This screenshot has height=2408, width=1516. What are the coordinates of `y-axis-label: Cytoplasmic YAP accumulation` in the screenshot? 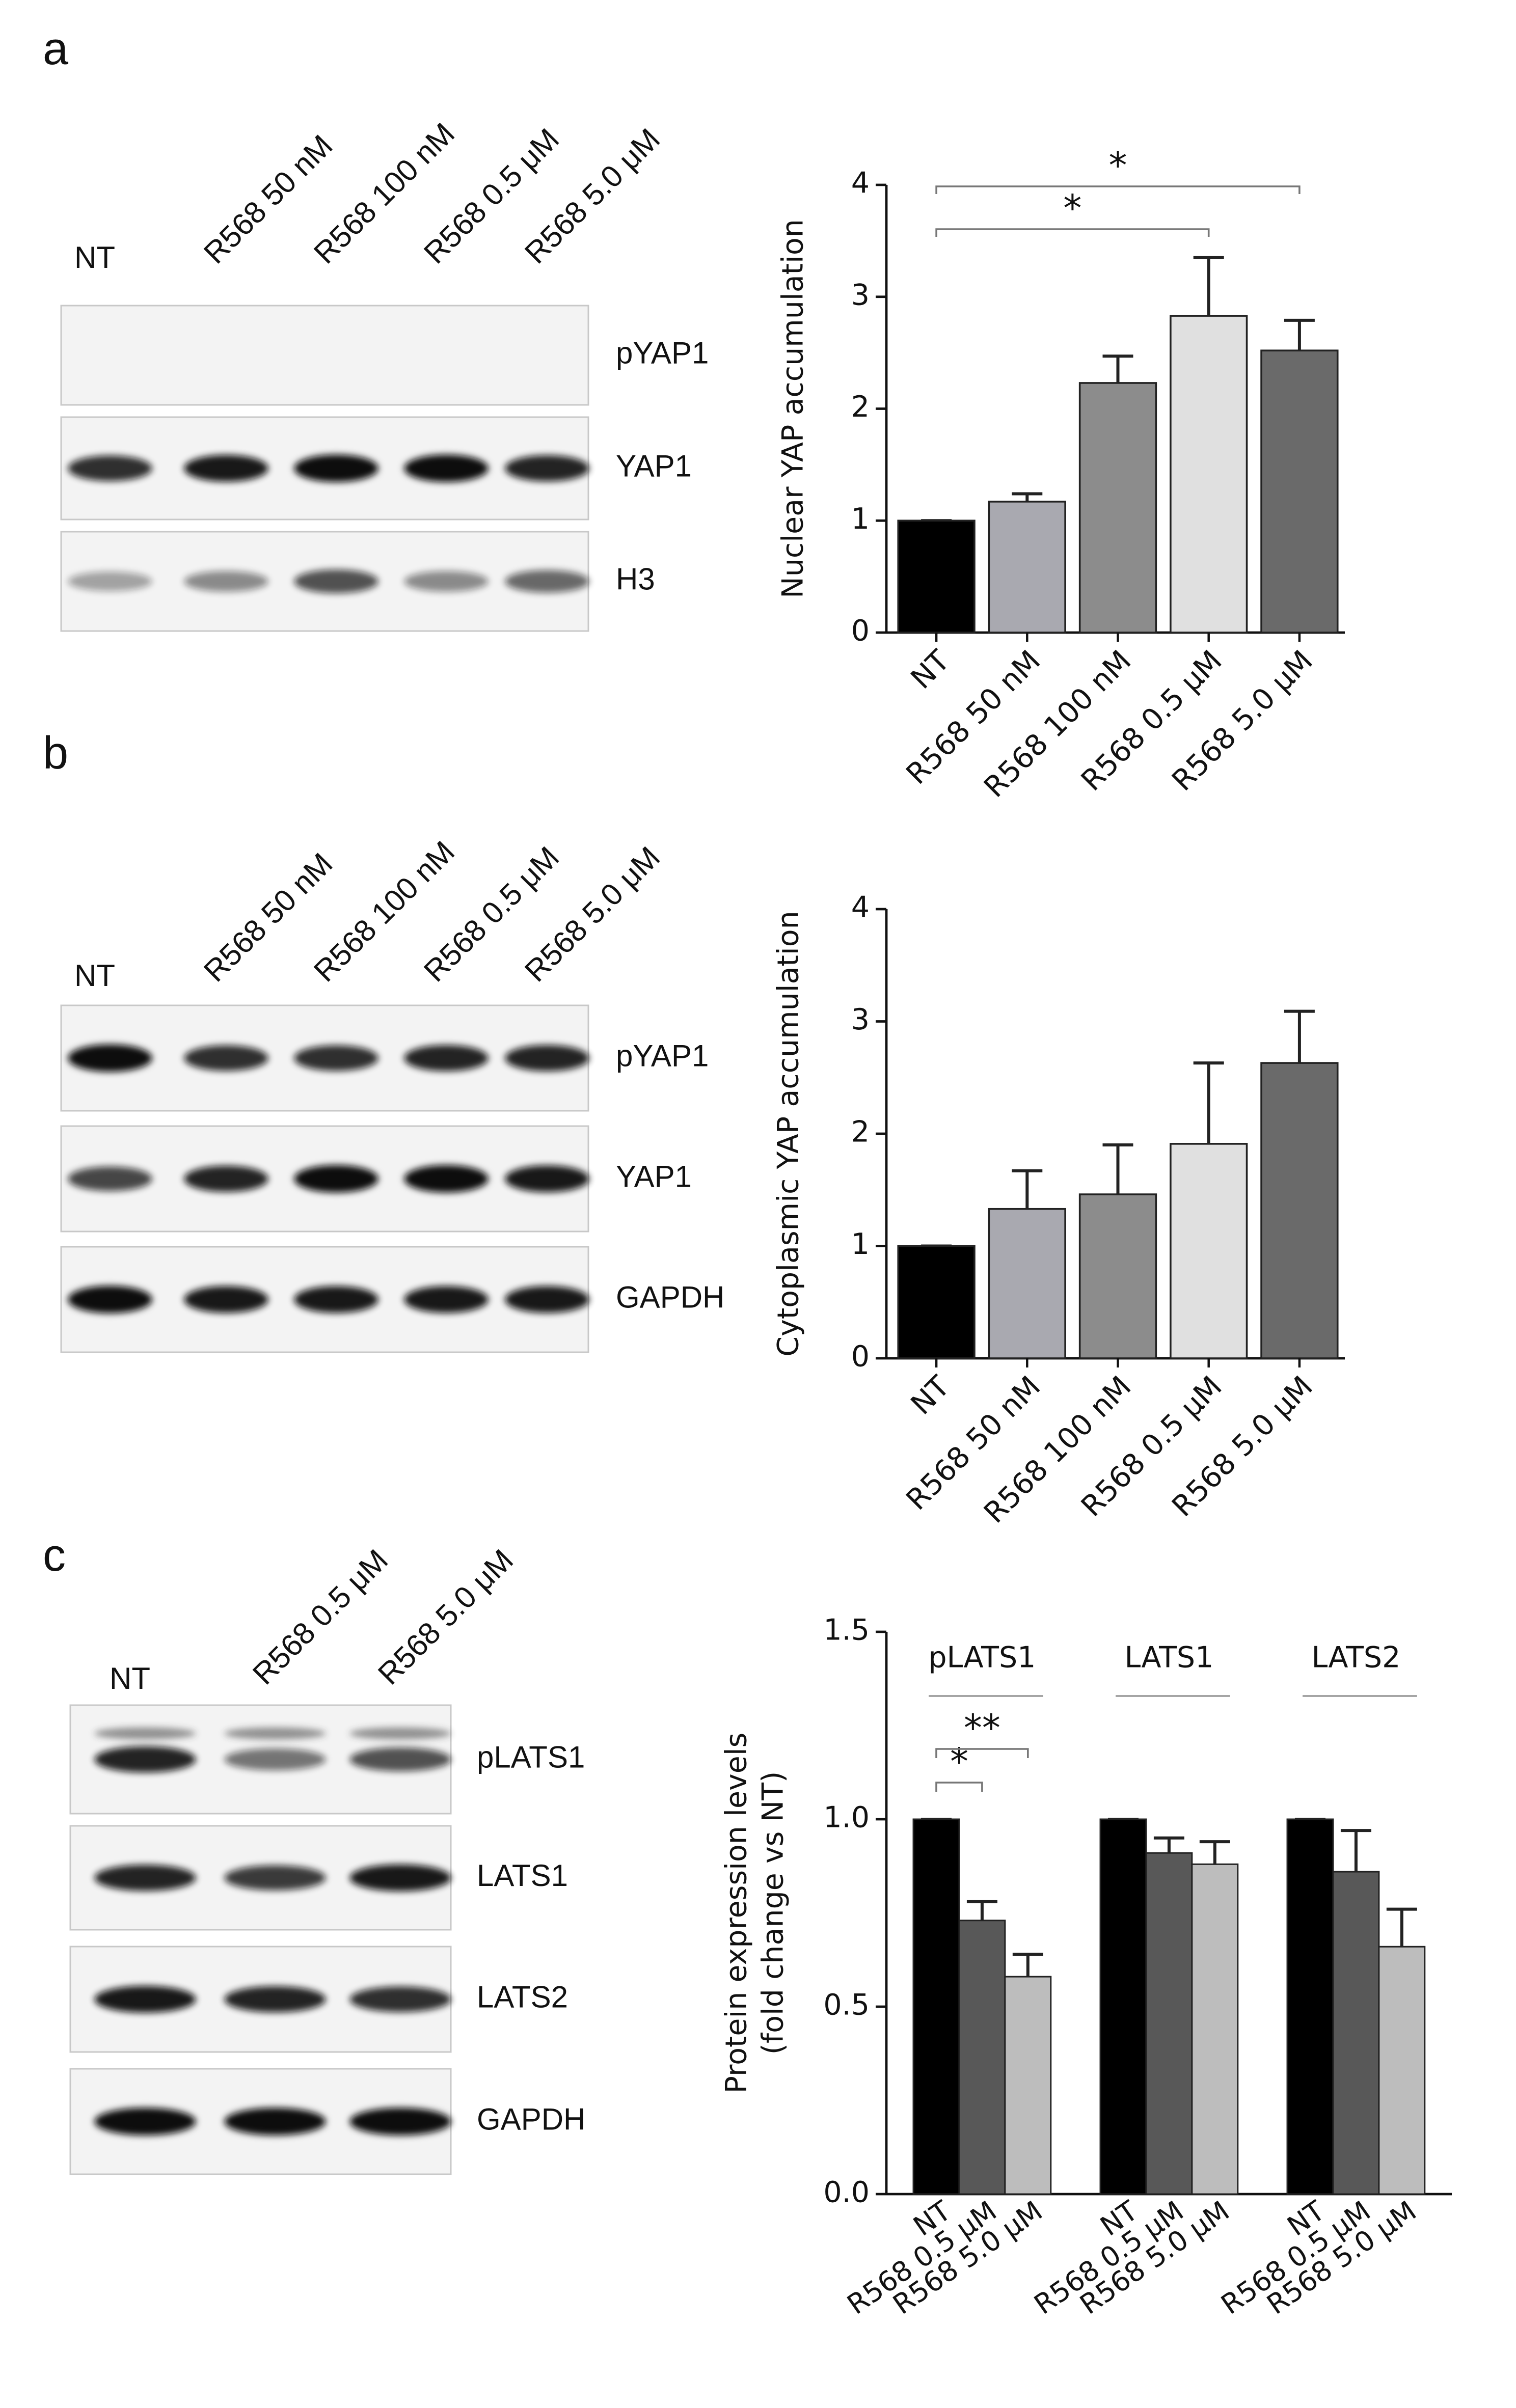 It's located at (788, 1134).